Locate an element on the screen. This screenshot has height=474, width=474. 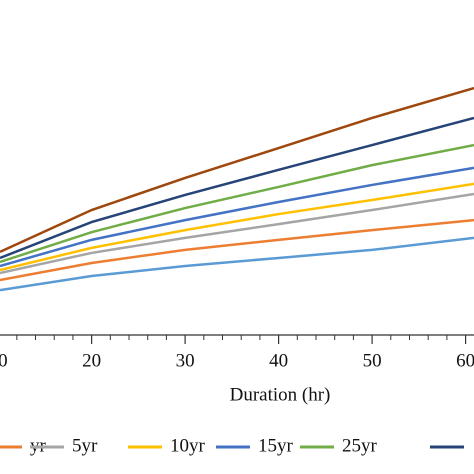
legend-label: 5yr is located at coordinates (85, 445).